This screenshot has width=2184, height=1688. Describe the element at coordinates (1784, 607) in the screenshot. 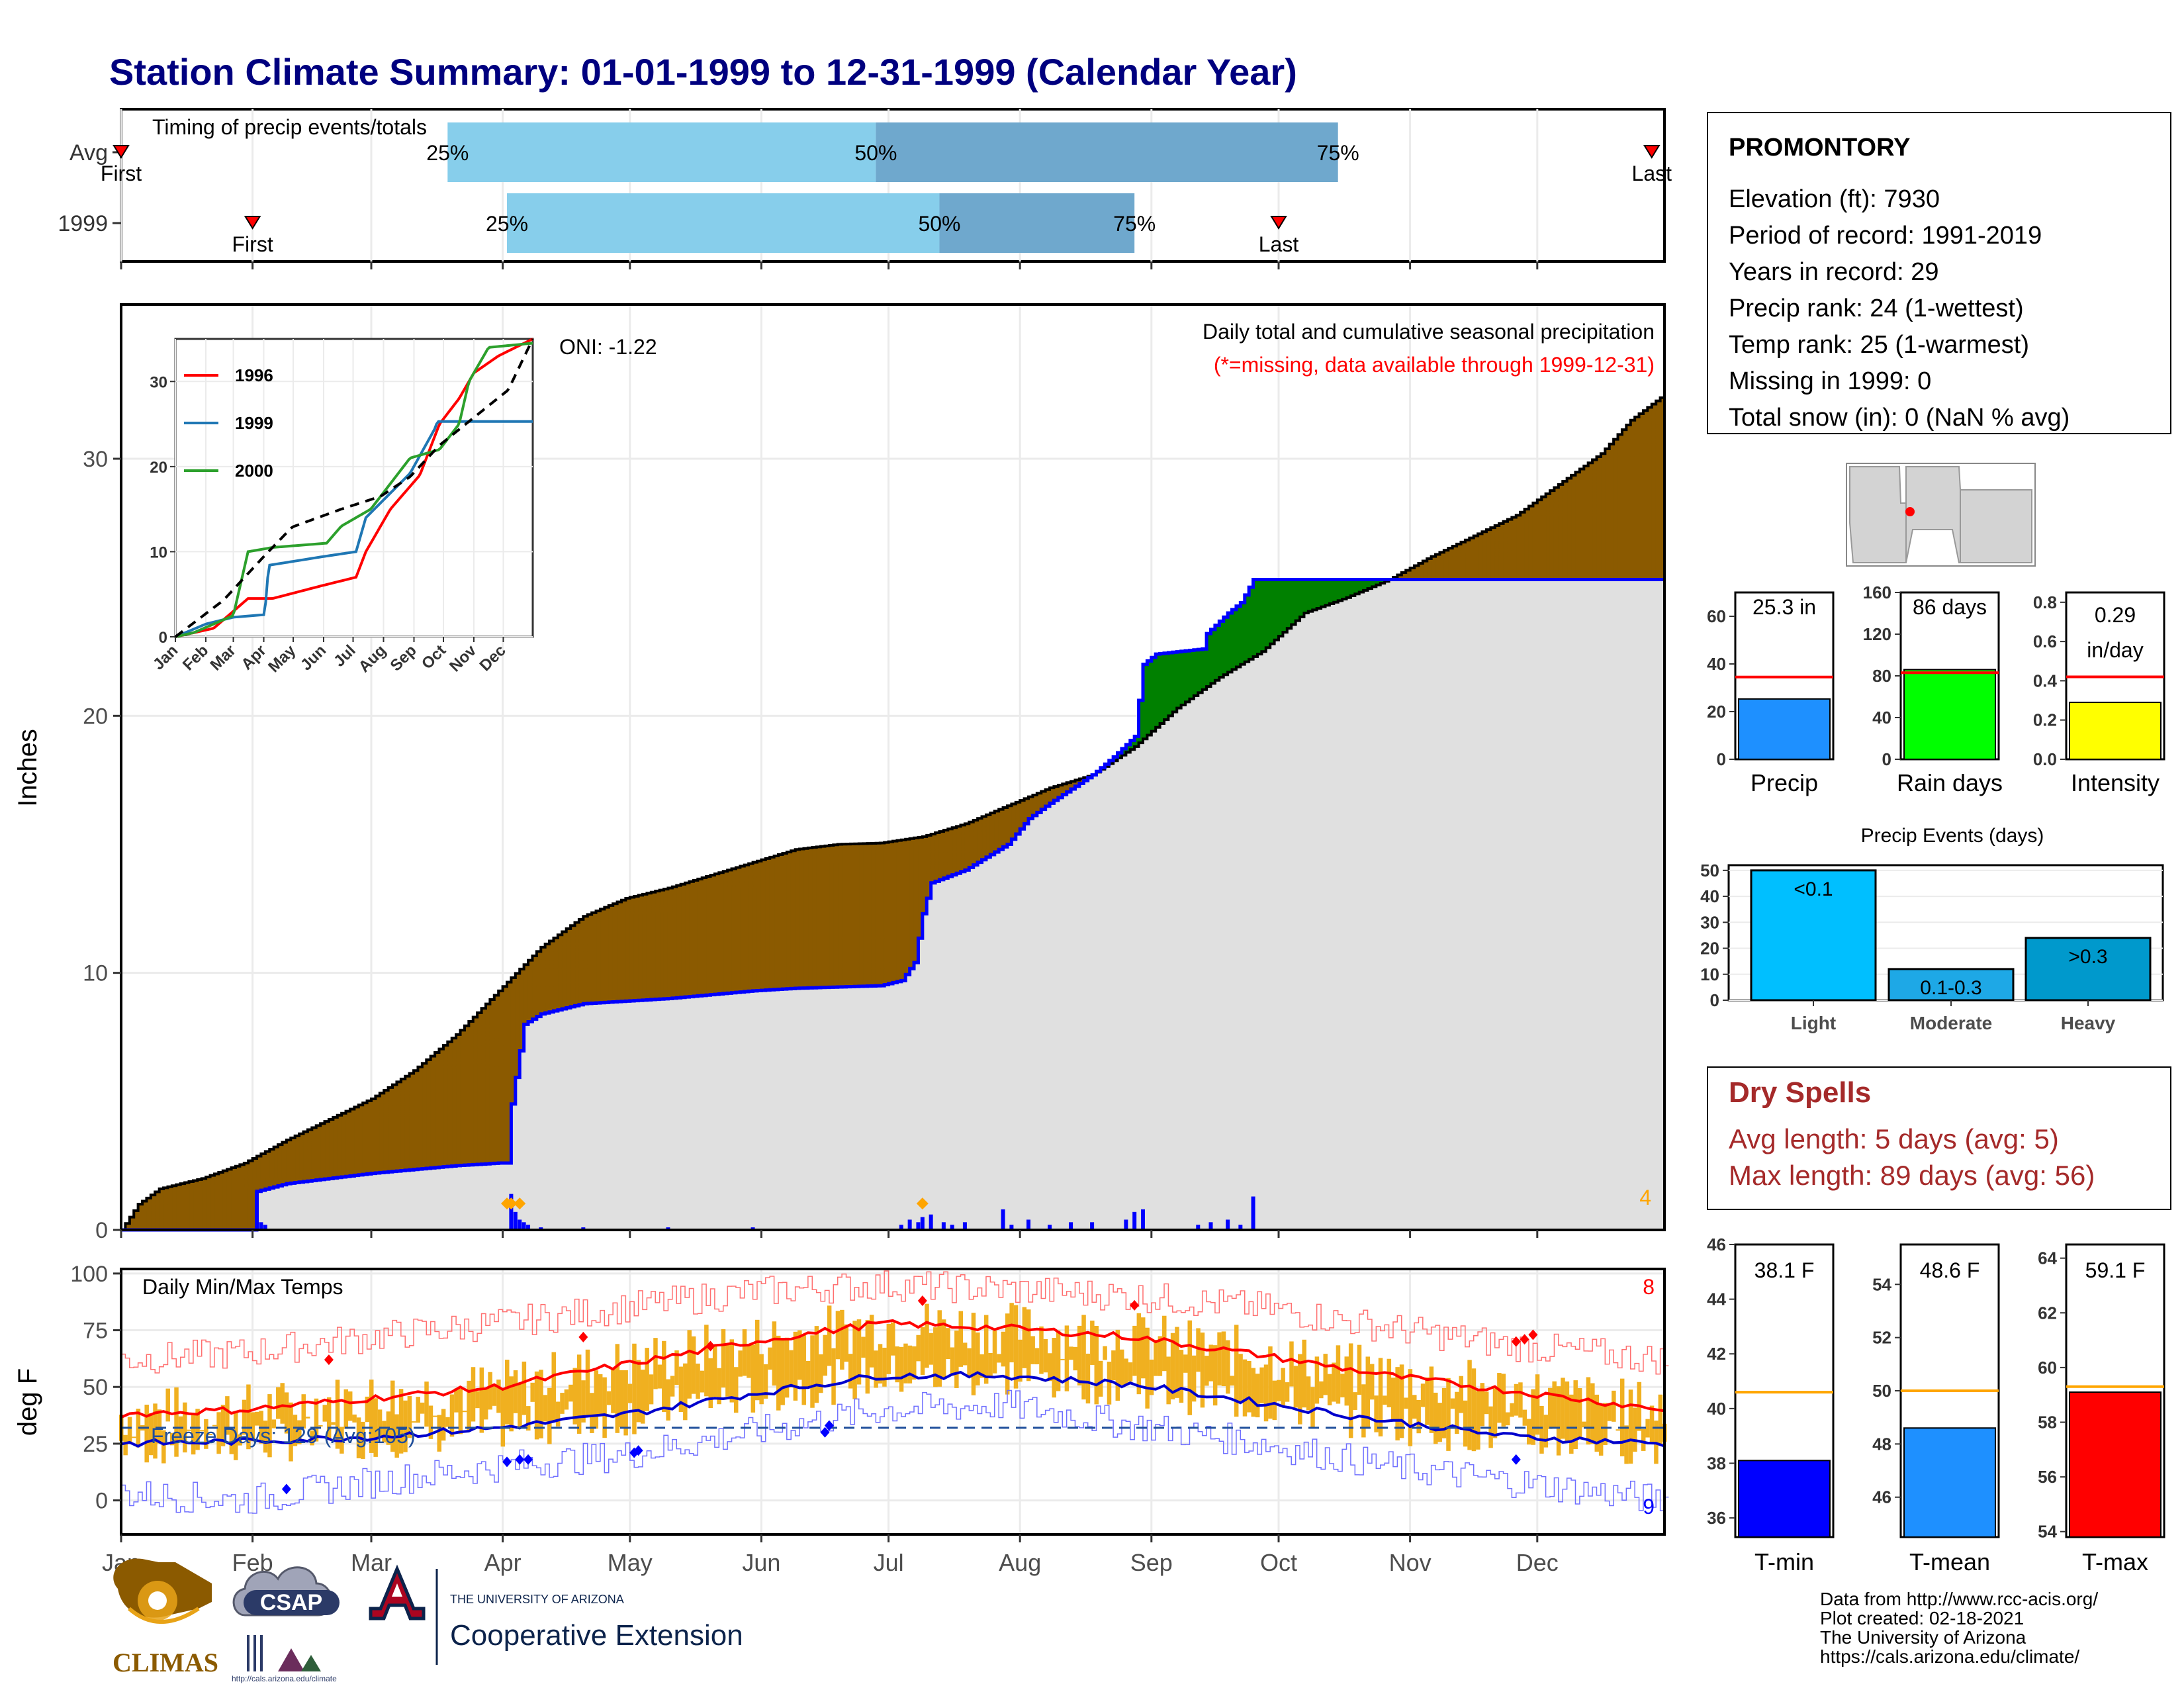

I see `mini-bar-value: 25.3 in` at that location.